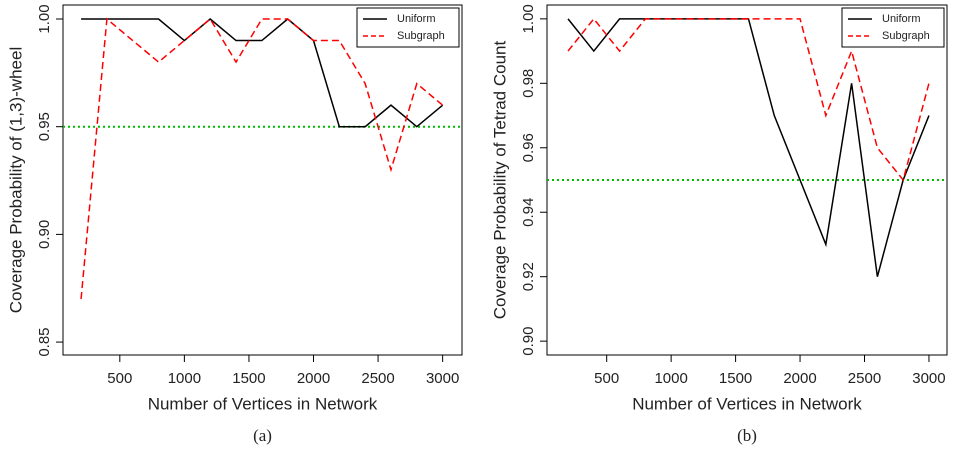 Image resolution: width=960 pixels, height=454 pixels. What do you see at coordinates (44, 341) in the screenshot?
I see `y-tick-label: 0.85` at bounding box center [44, 341].